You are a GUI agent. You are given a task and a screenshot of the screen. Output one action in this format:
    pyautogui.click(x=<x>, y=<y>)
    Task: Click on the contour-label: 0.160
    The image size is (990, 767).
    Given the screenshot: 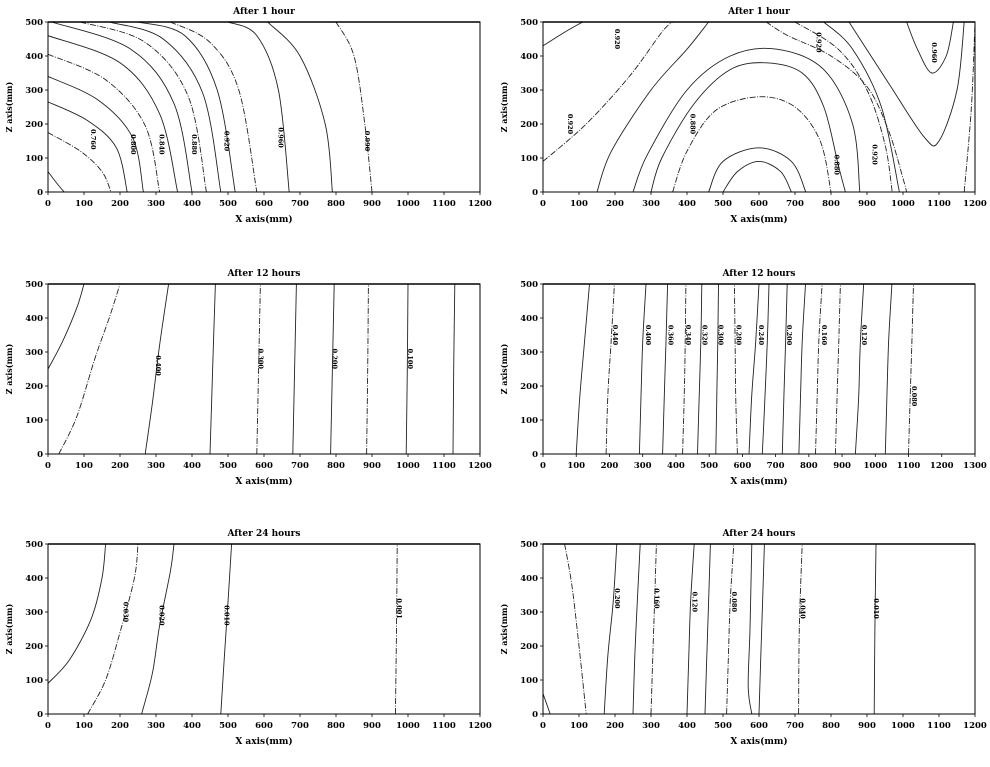 What is the action you would take?
    pyautogui.click(x=657, y=598)
    